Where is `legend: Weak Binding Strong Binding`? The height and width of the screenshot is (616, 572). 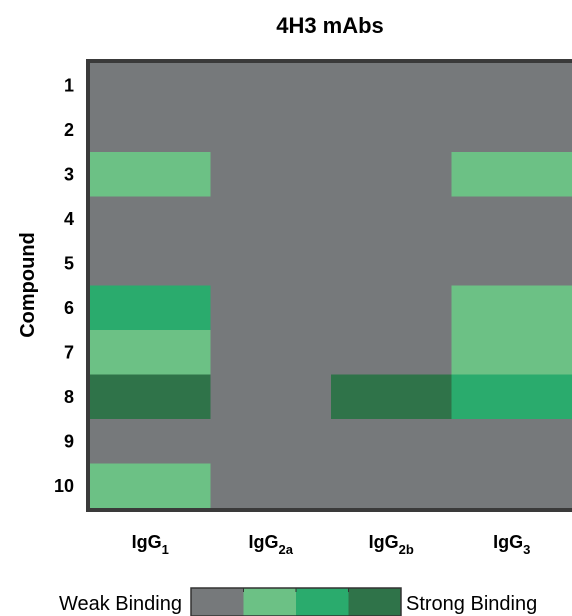
legend: Weak Binding Strong Binding is located at coordinates (298, 601).